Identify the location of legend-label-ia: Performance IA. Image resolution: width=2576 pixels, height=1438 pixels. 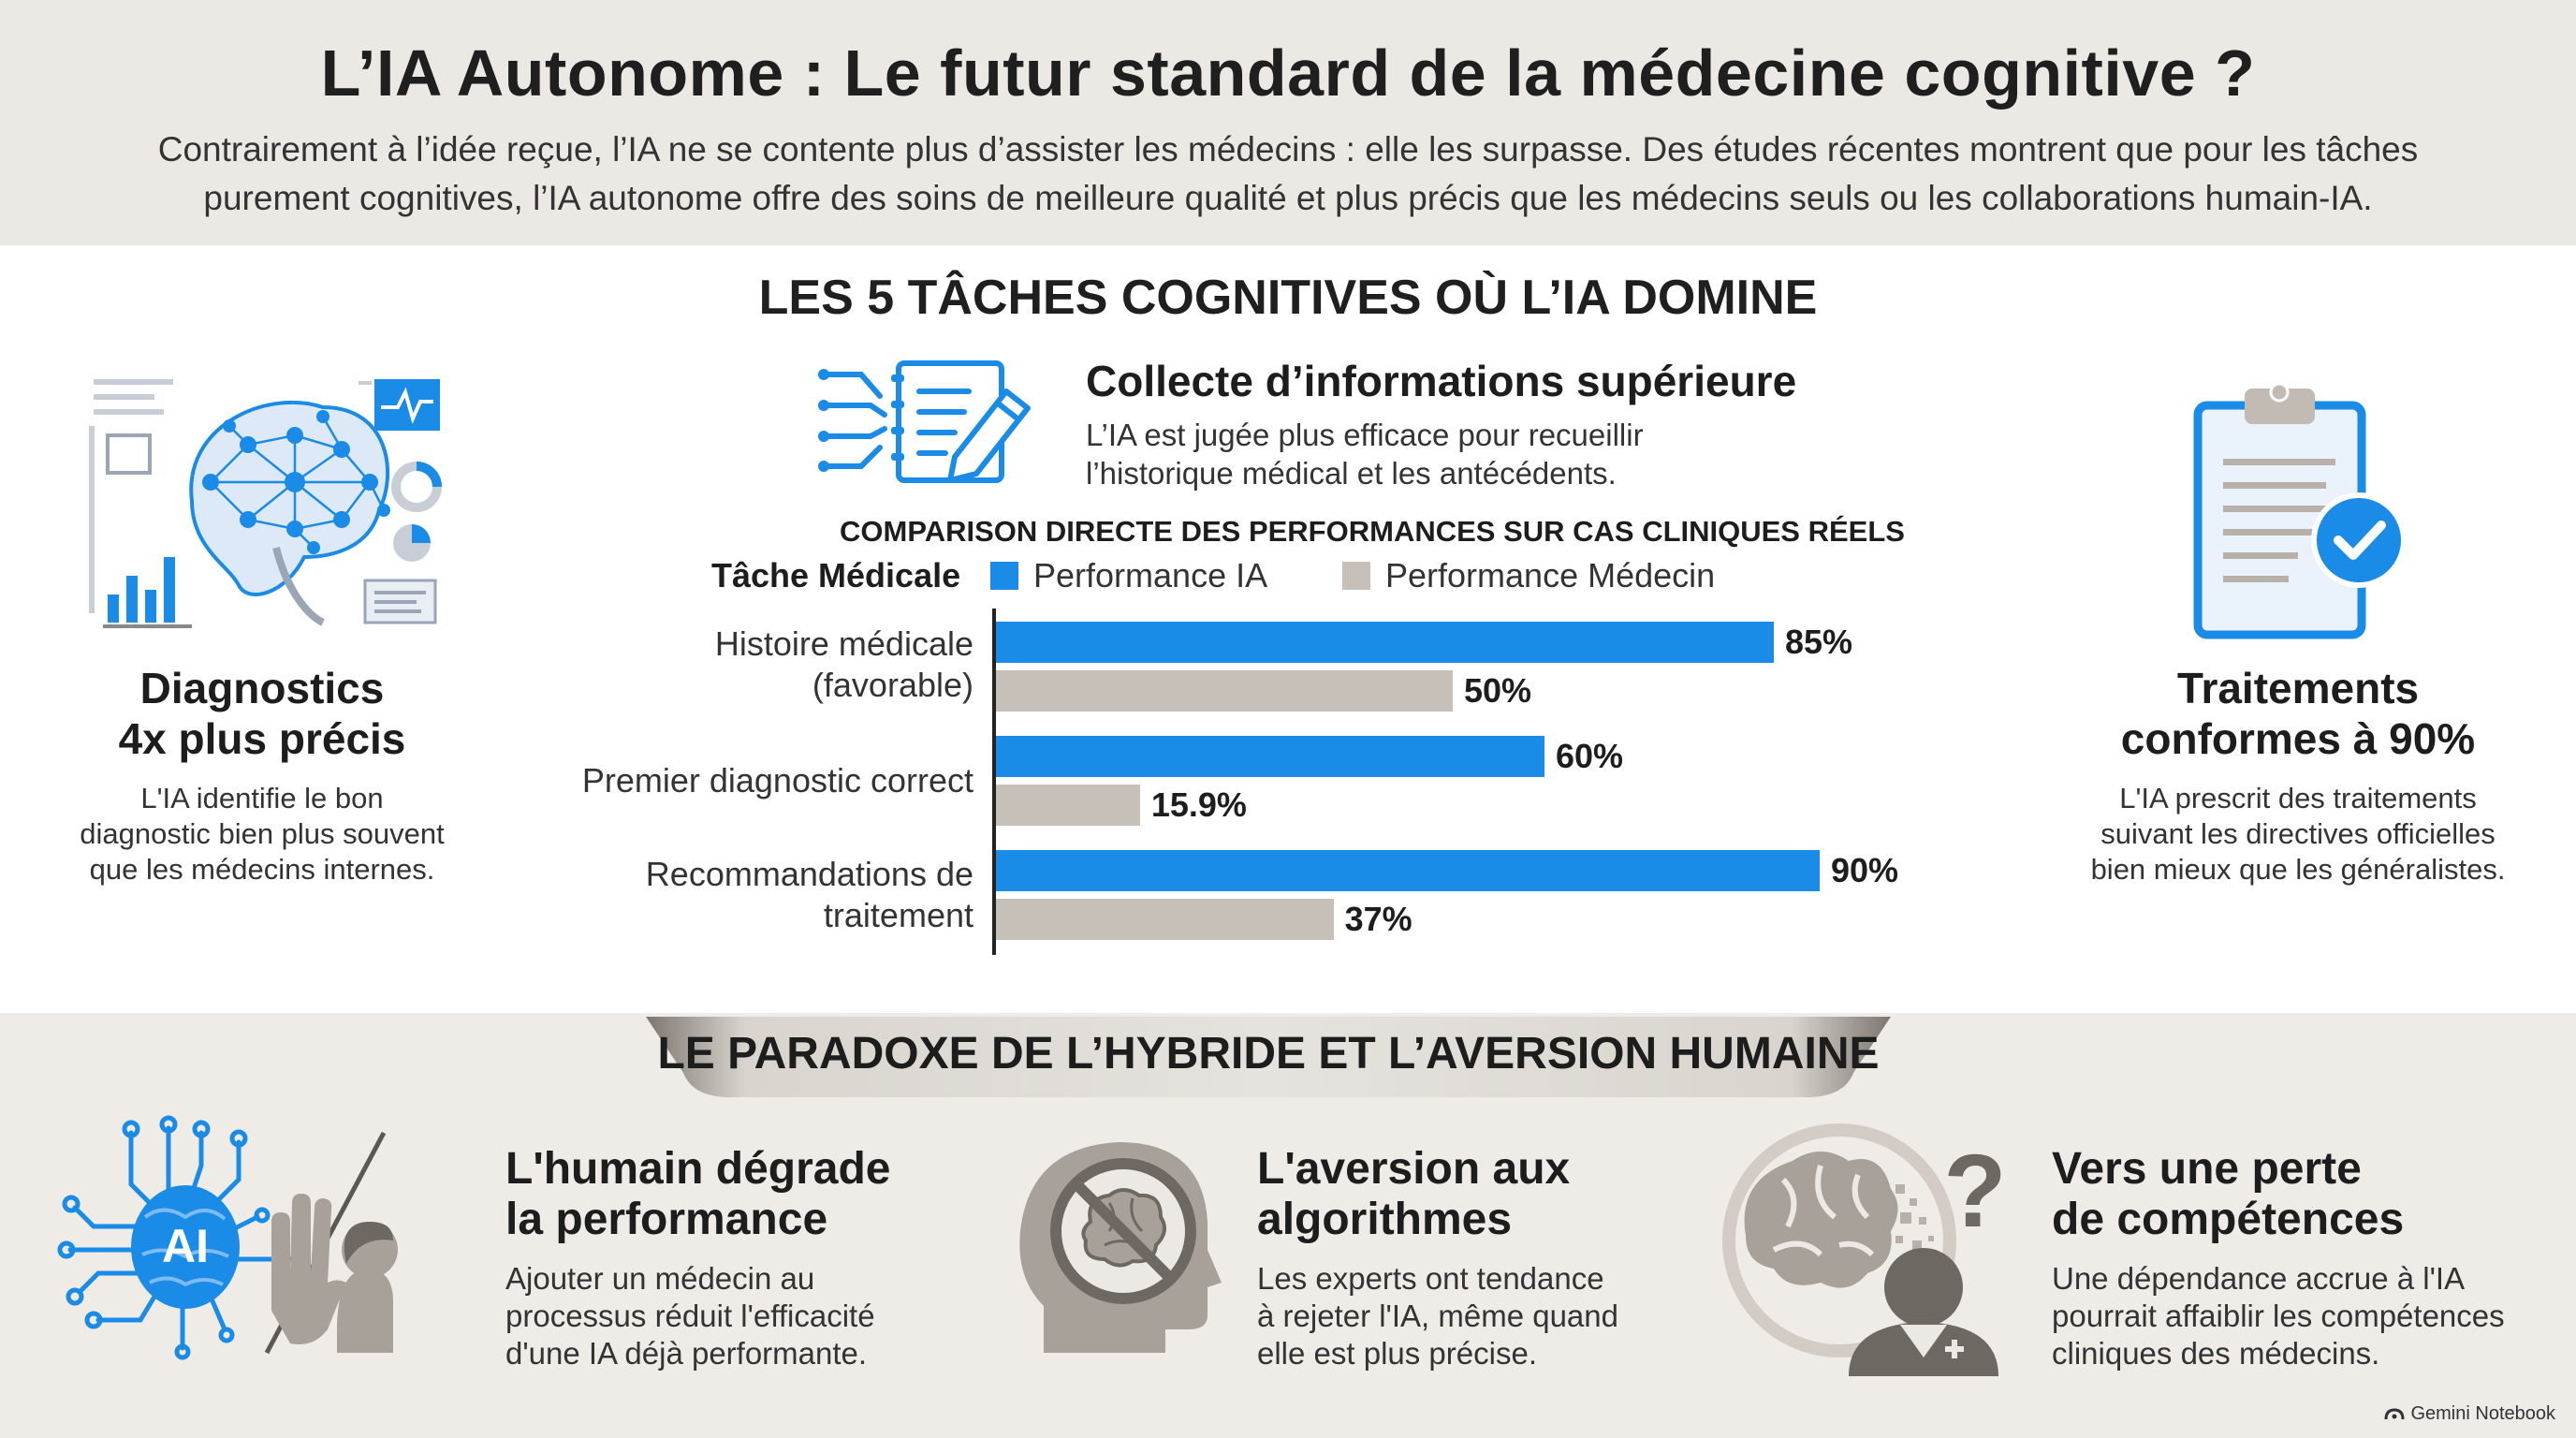
(1150, 575).